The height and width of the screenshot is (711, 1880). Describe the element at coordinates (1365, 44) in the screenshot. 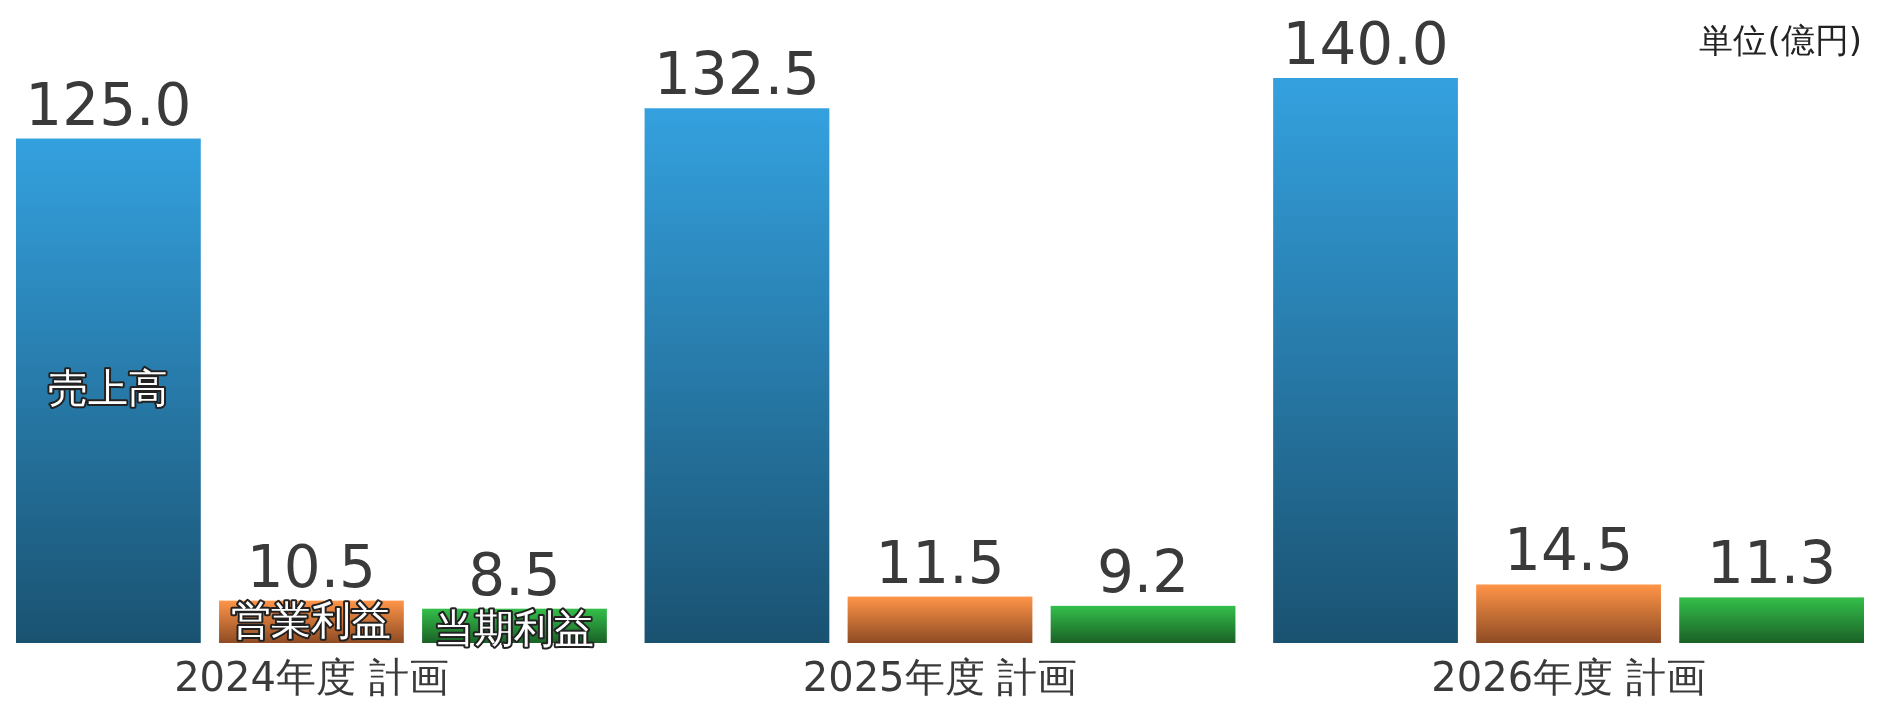

I see `data-label: 140.0` at that location.